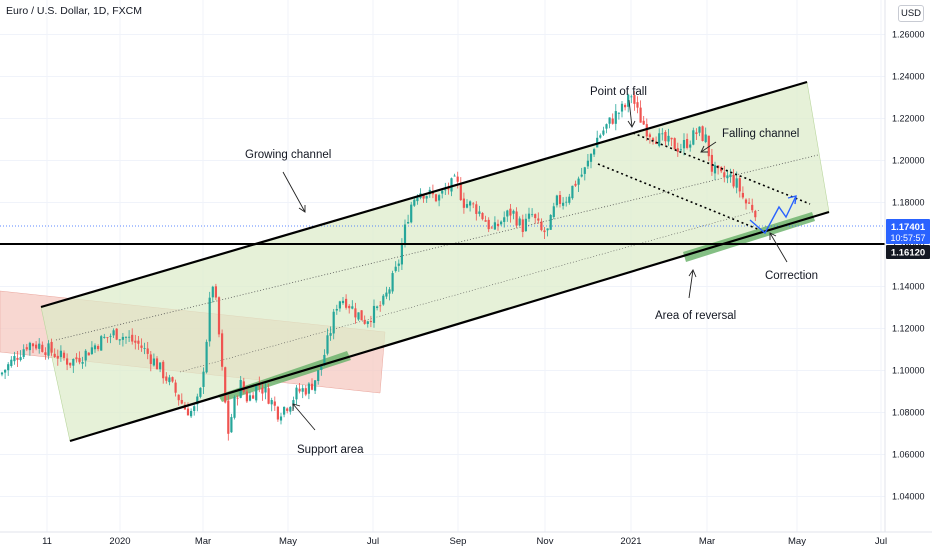  Describe the element at coordinates (707, 541) in the screenshot. I see `x-tick-label: Mar` at that location.